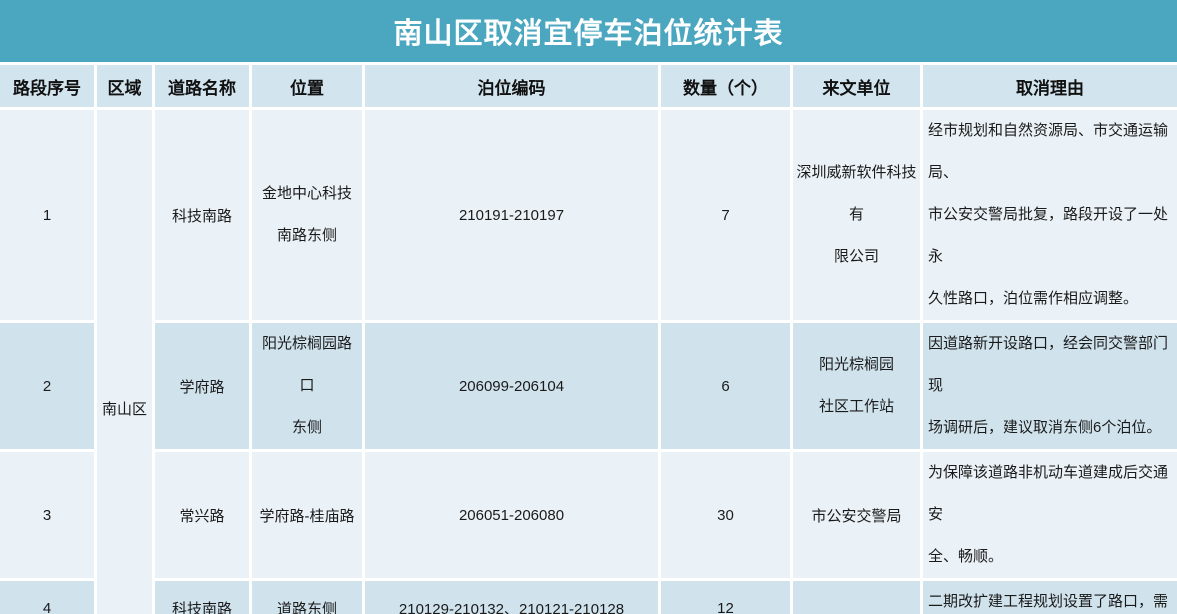 The width and height of the screenshot is (1177, 614). Describe the element at coordinates (202, 386) in the screenshot. I see `cell-road: 学府路` at that location.